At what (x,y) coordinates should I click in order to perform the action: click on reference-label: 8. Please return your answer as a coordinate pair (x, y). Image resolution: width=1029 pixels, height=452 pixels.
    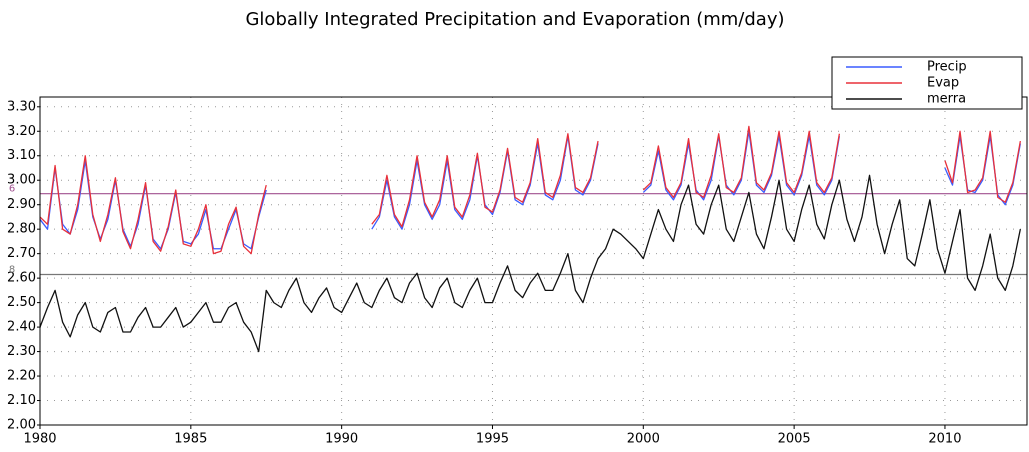
    Looking at the image, I should click on (12, 269).